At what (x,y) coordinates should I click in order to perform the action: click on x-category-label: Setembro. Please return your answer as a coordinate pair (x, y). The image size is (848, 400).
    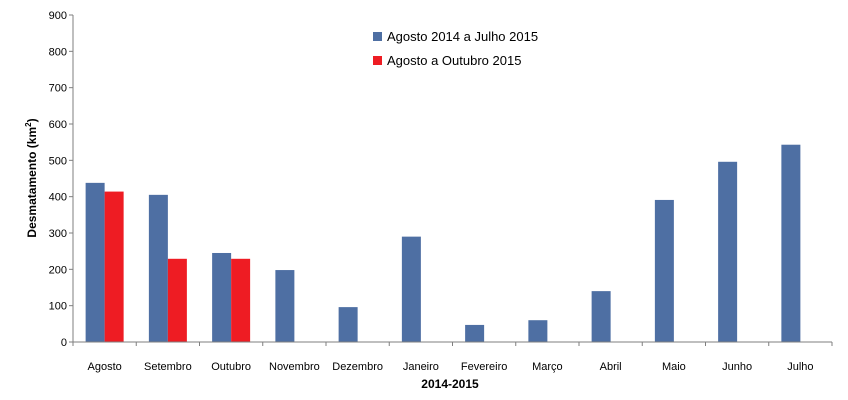
    Looking at the image, I should click on (168, 367).